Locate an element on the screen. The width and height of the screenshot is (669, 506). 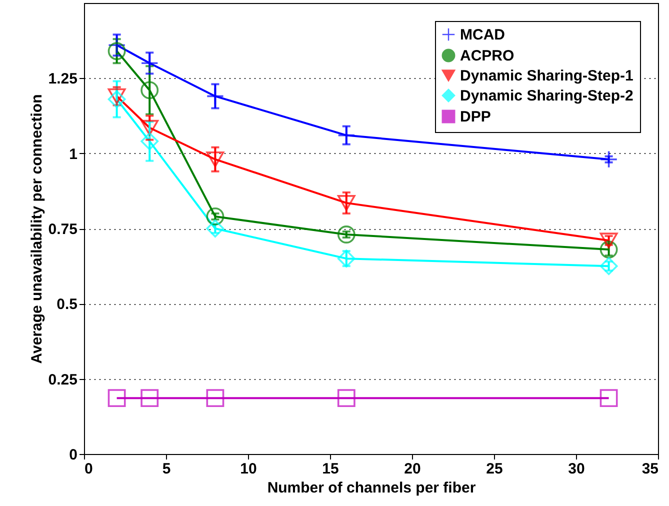
legend-label: MCAD is located at coordinates (483, 35).